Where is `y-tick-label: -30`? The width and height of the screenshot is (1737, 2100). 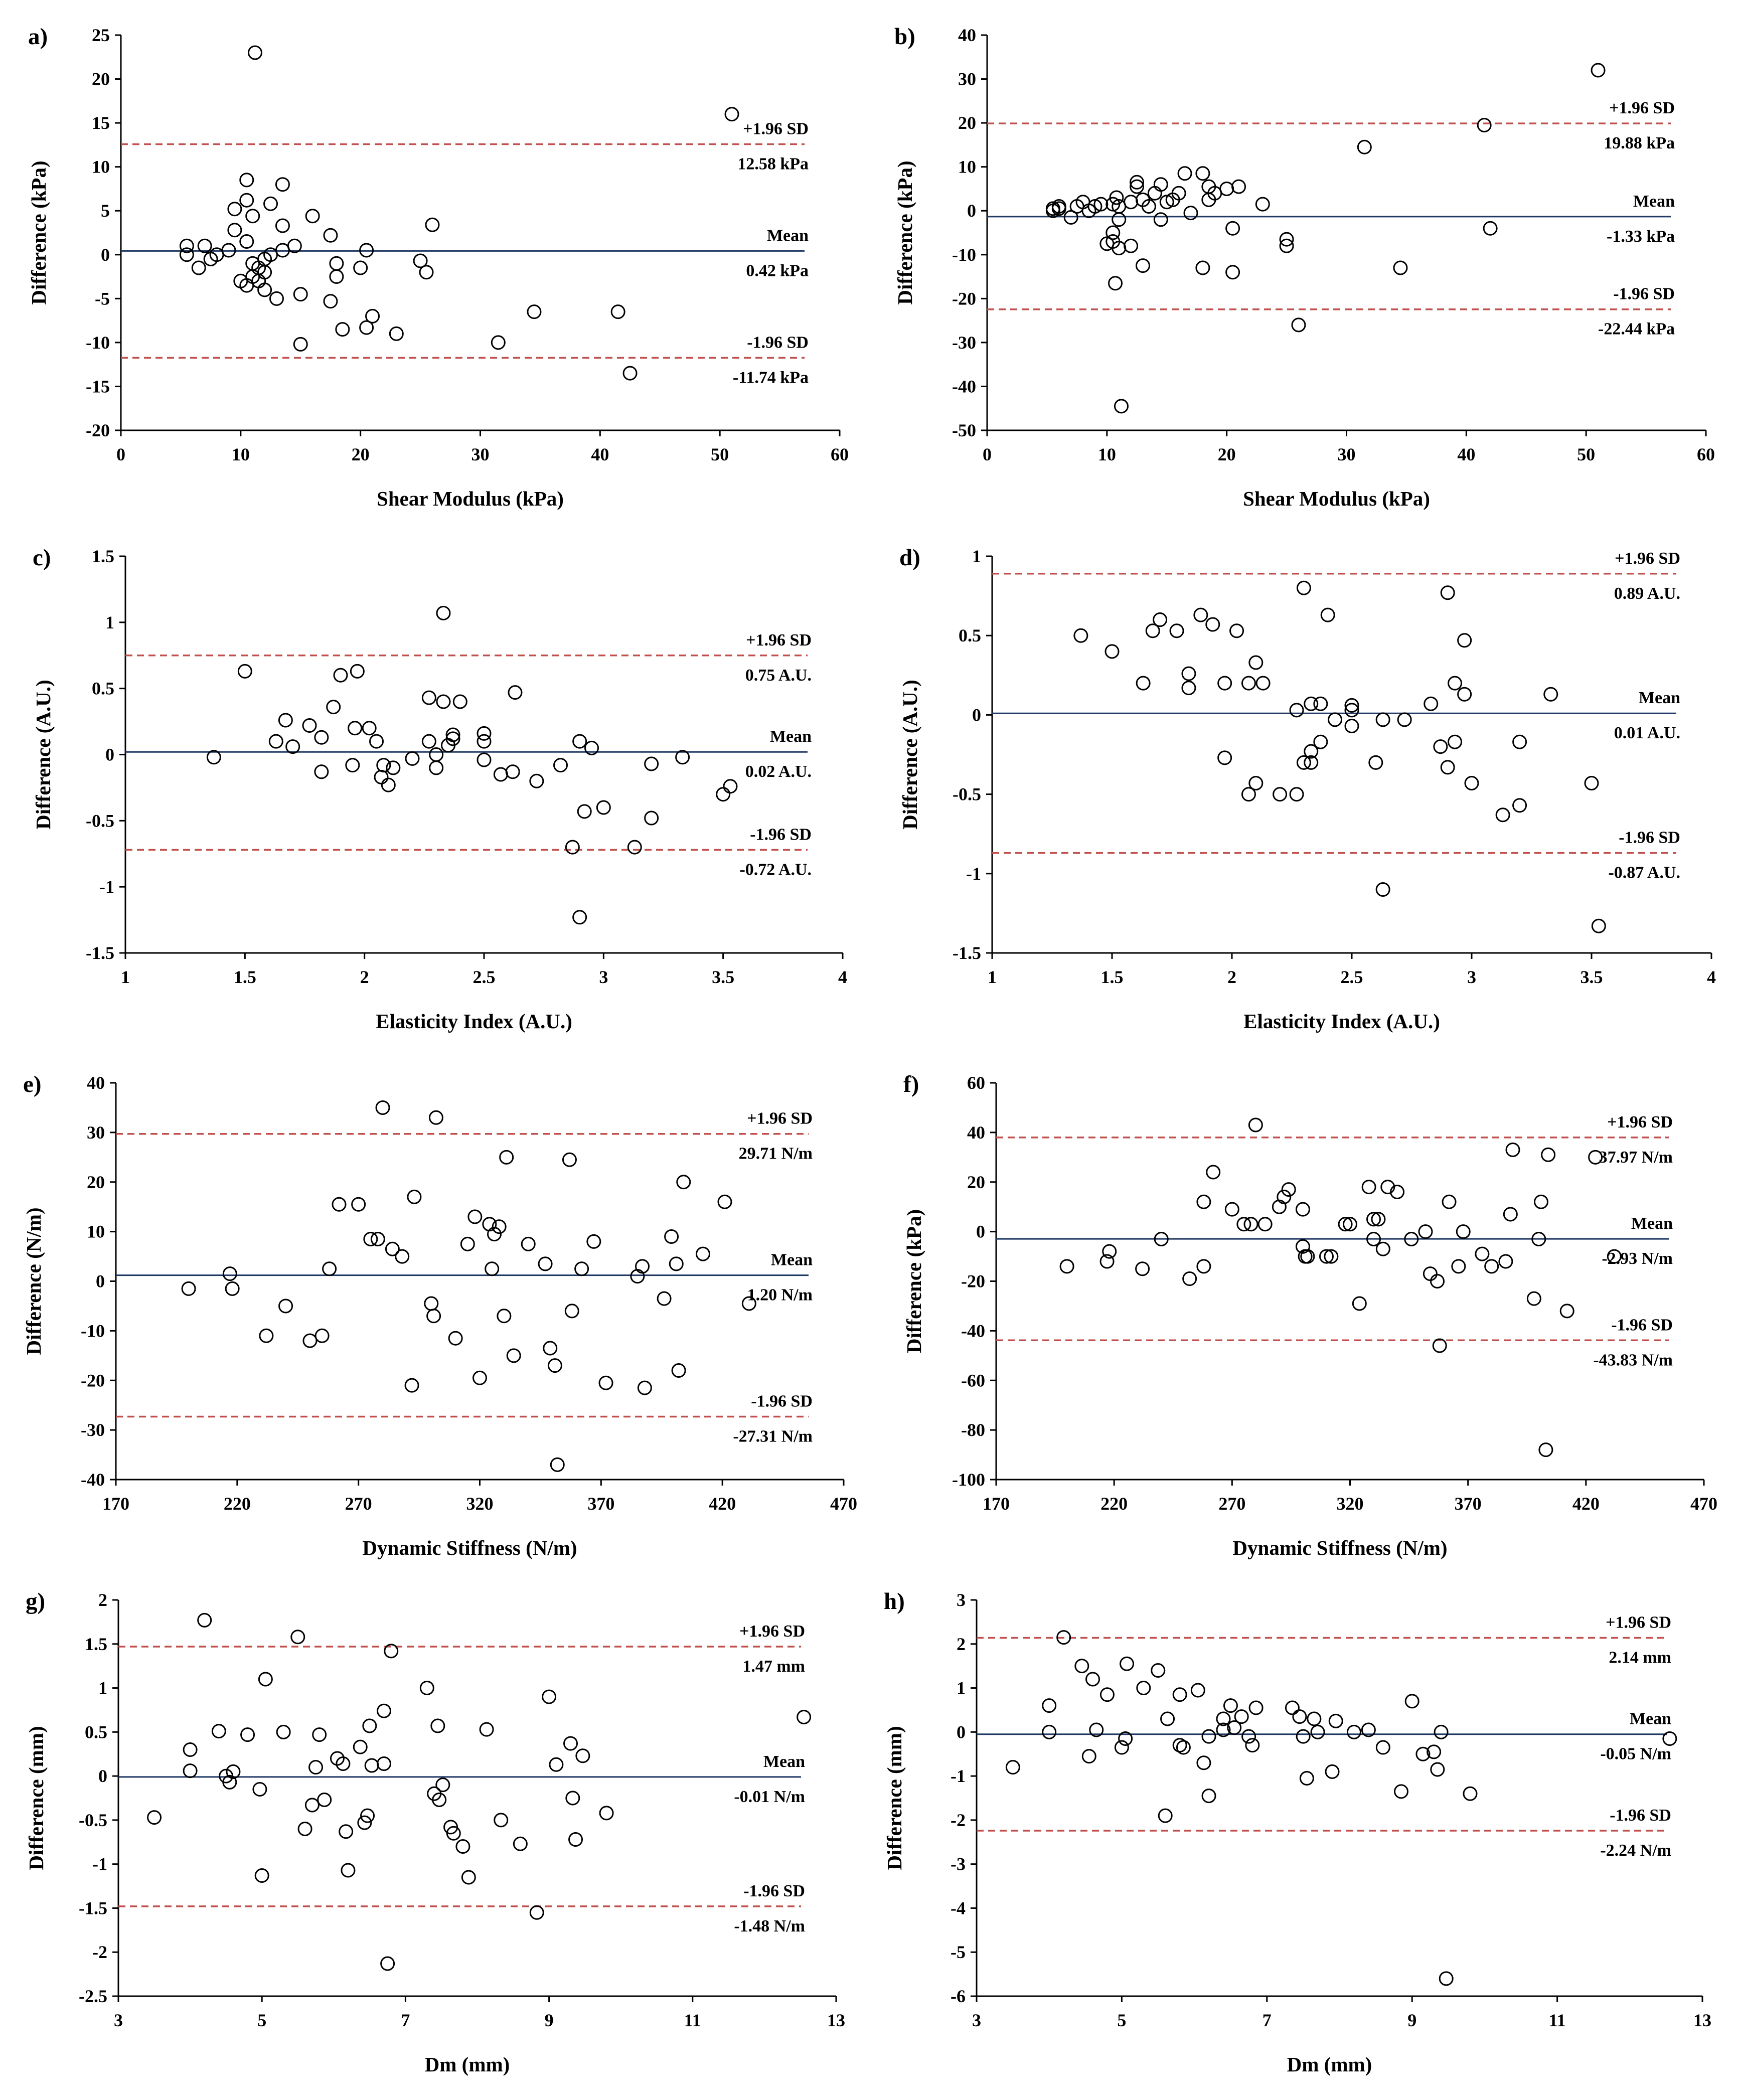 y-tick-label: -30 is located at coordinates (964, 343).